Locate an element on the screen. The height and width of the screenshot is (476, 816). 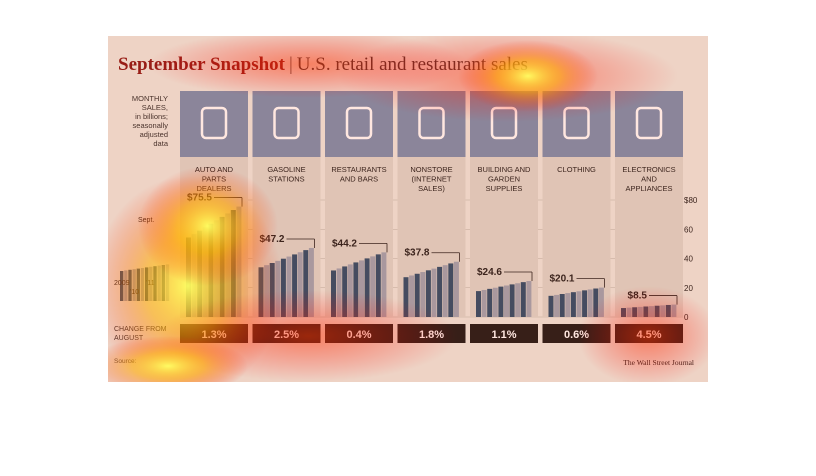
change-value: 4.5% is located at coordinates (648, 335).